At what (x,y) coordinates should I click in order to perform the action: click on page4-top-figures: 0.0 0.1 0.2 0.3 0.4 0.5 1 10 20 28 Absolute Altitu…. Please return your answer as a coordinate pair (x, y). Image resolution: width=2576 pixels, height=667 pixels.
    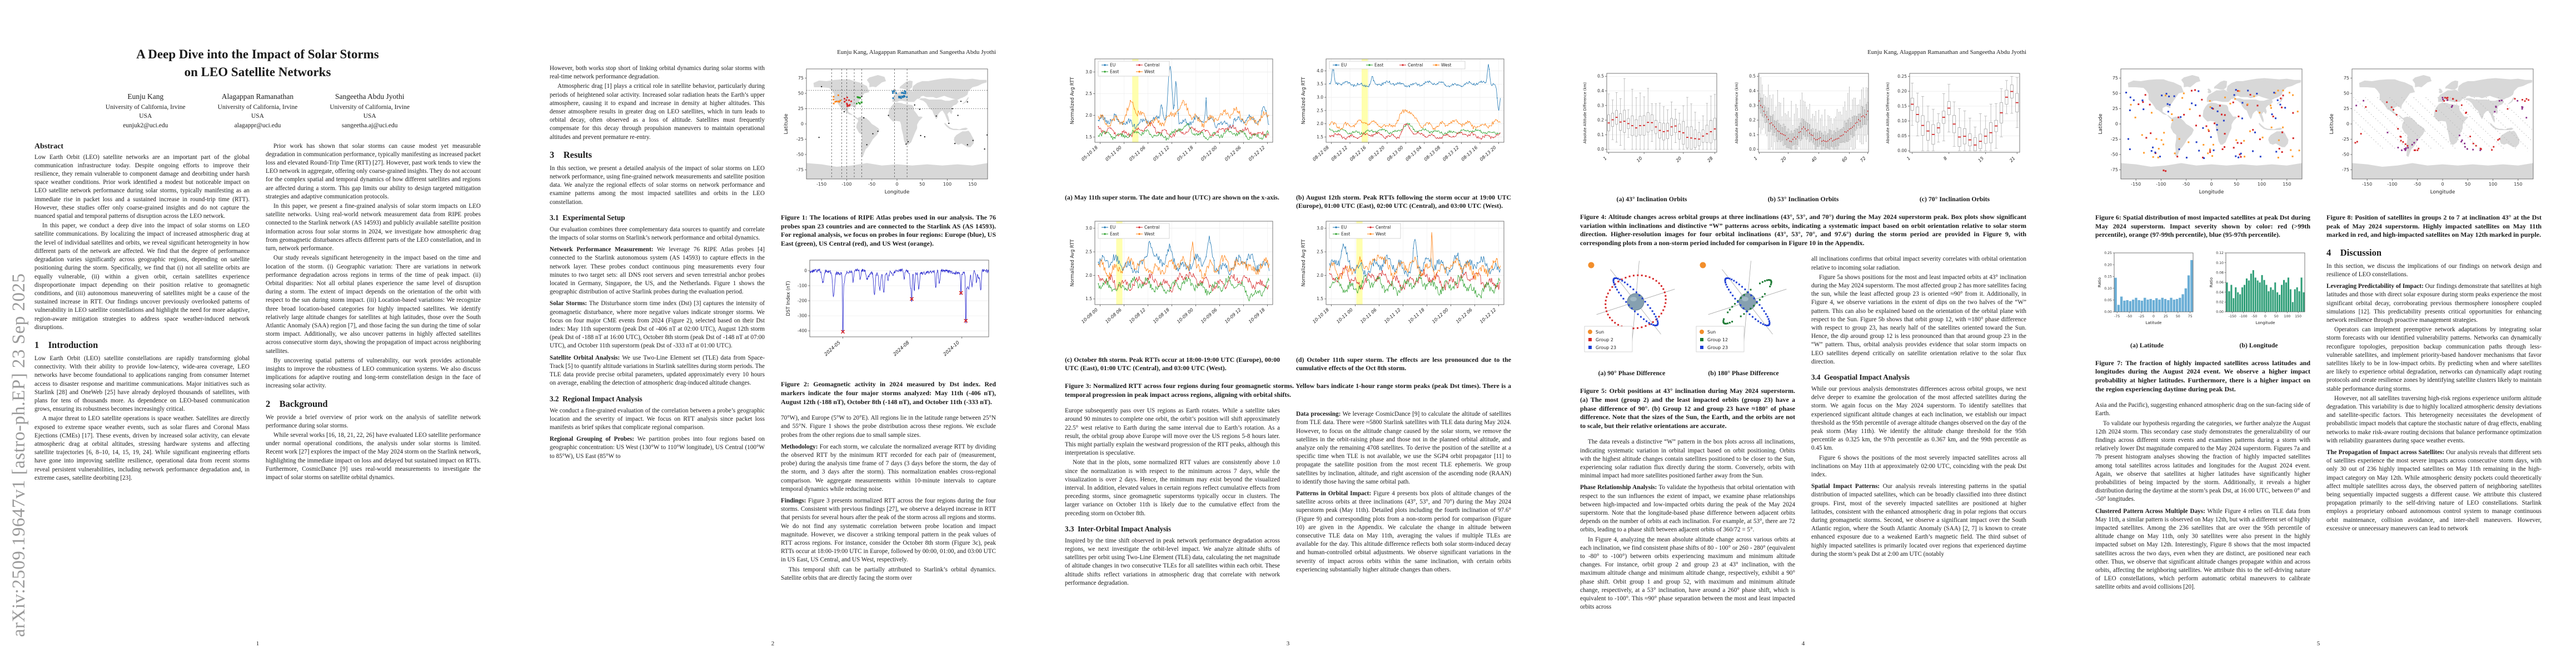
    Looking at the image, I should click on (1803, 123).